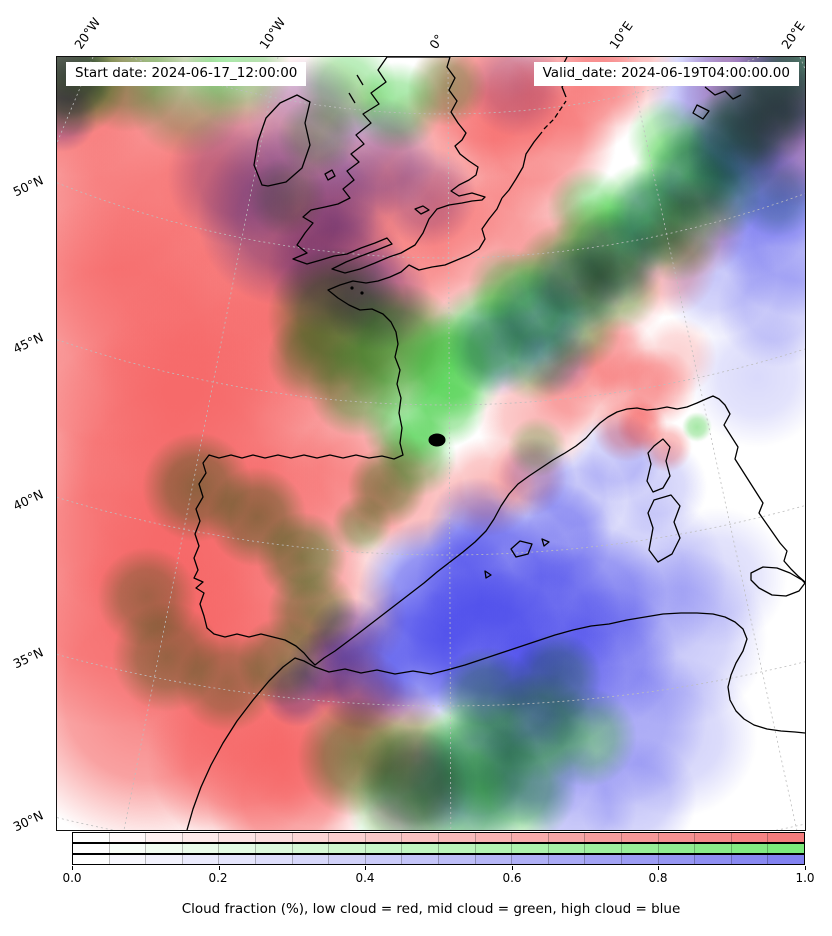 The image size is (832, 936). Describe the element at coordinates (72, 878) in the screenshot. I see `colorbar-label-0: 0.0` at that location.